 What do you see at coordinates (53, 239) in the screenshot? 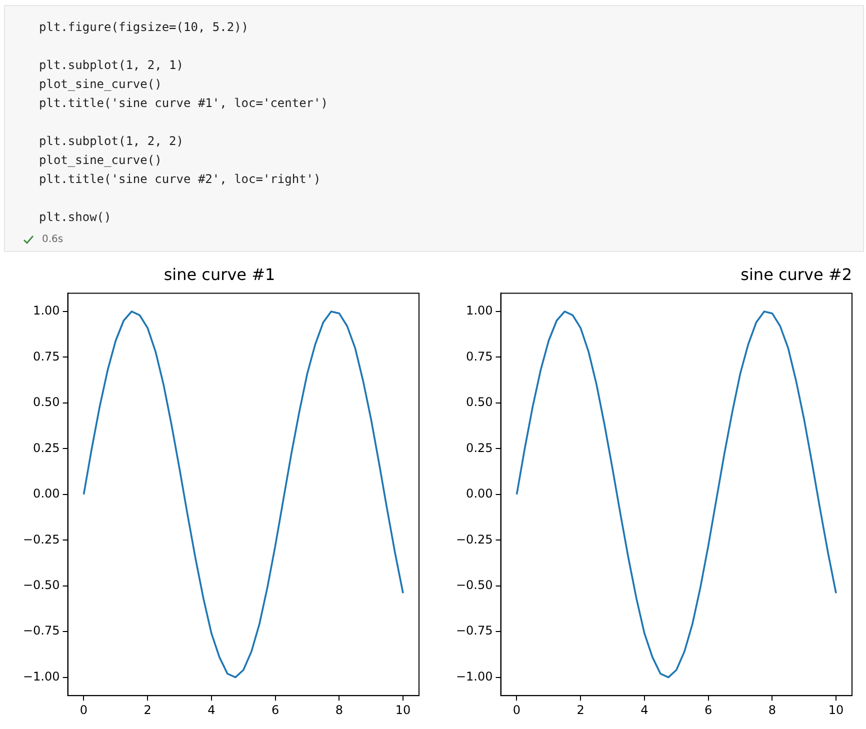
I see `text: 0.6s` at bounding box center [53, 239].